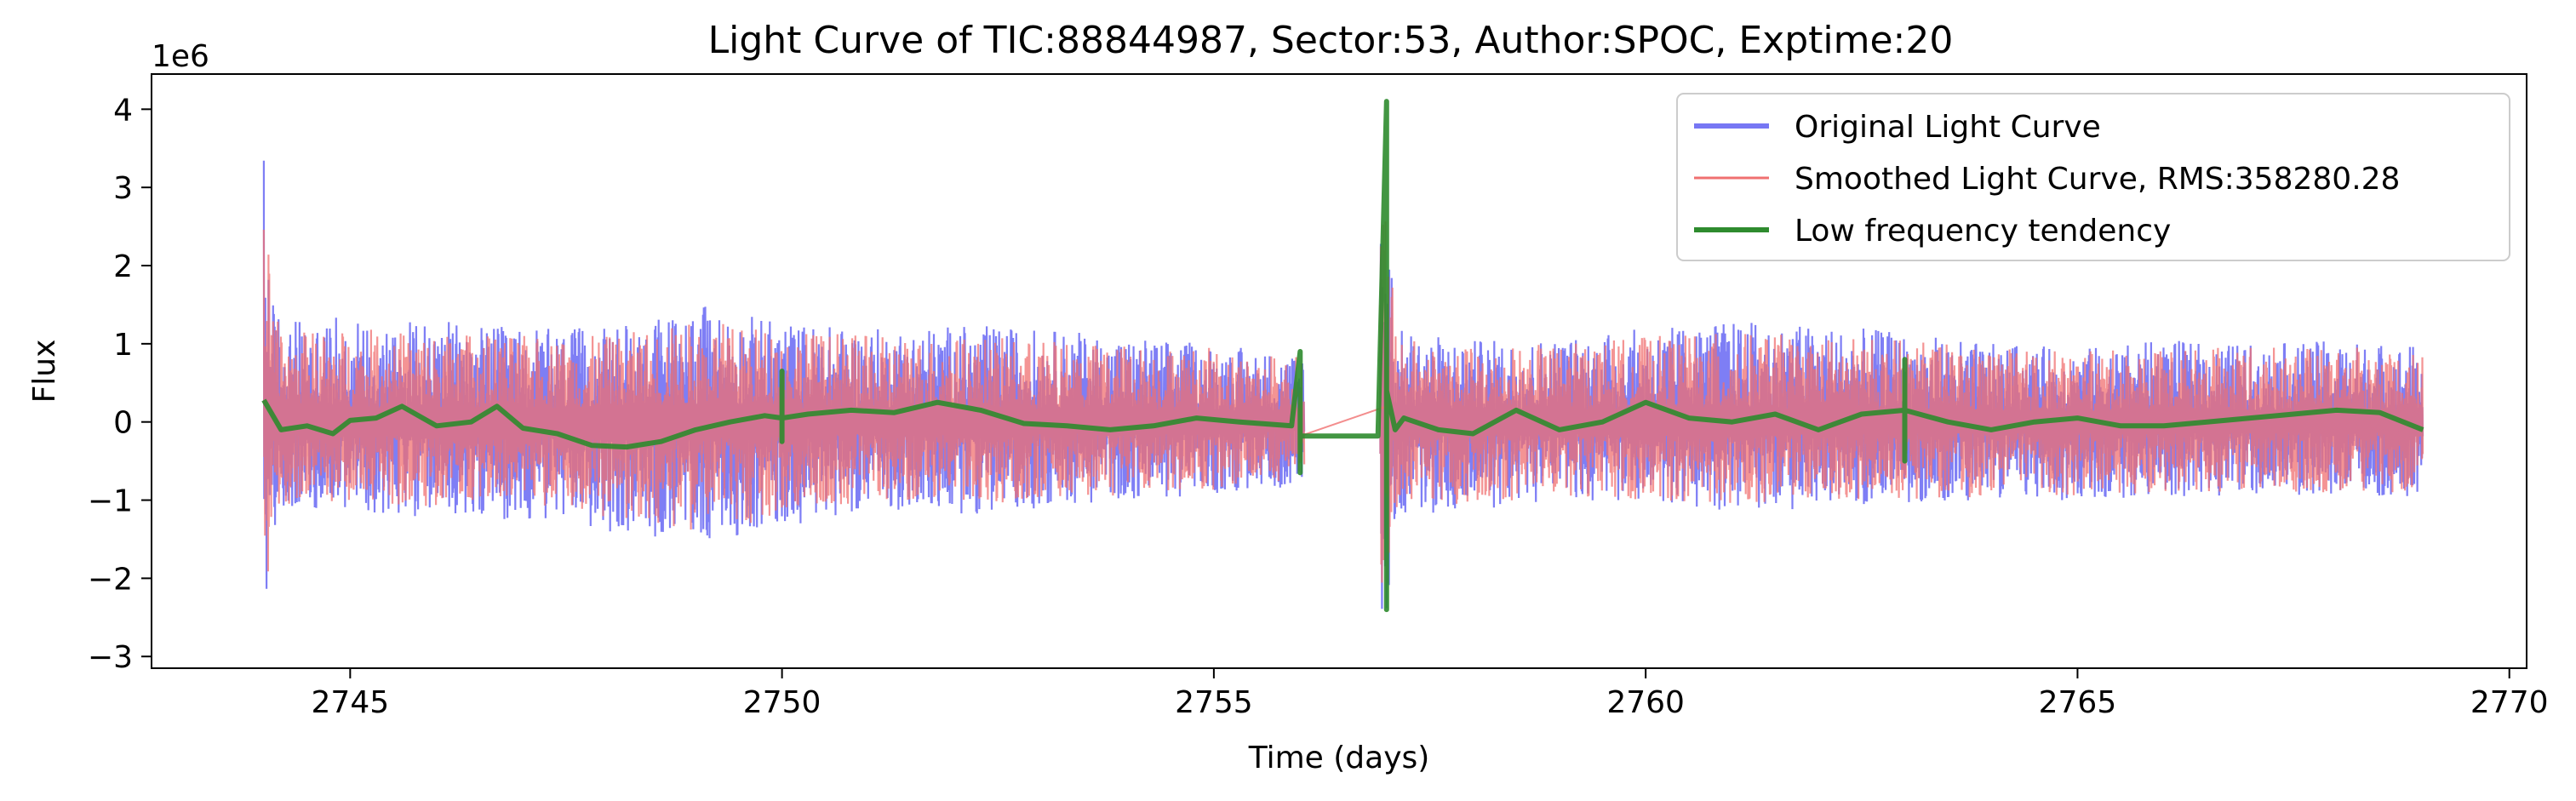 This screenshot has width=2576, height=801. What do you see at coordinates (782, 703) in the screenshot?
I see `x-tick-label: 2750` at bounding box center [782, 703].